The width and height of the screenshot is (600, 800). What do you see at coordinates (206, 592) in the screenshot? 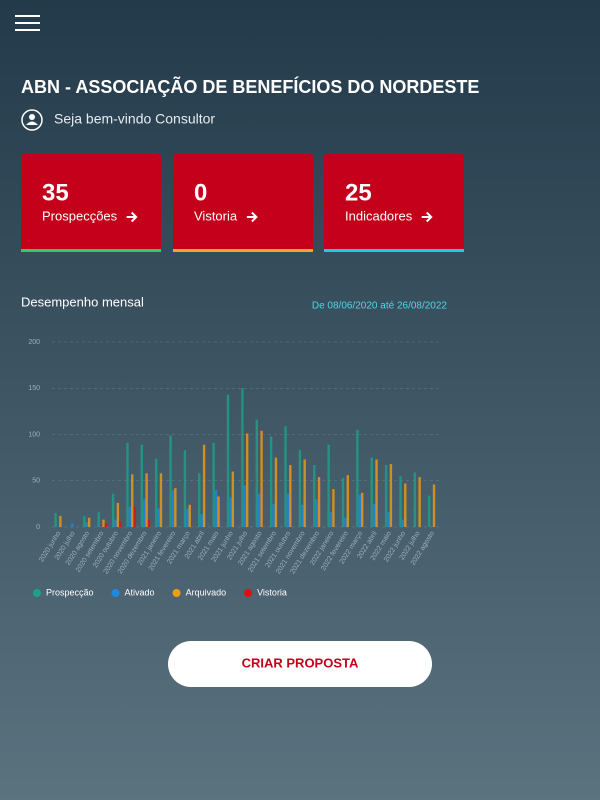
I see `legend-label: Arquivado` at bounding box center [206, 592].